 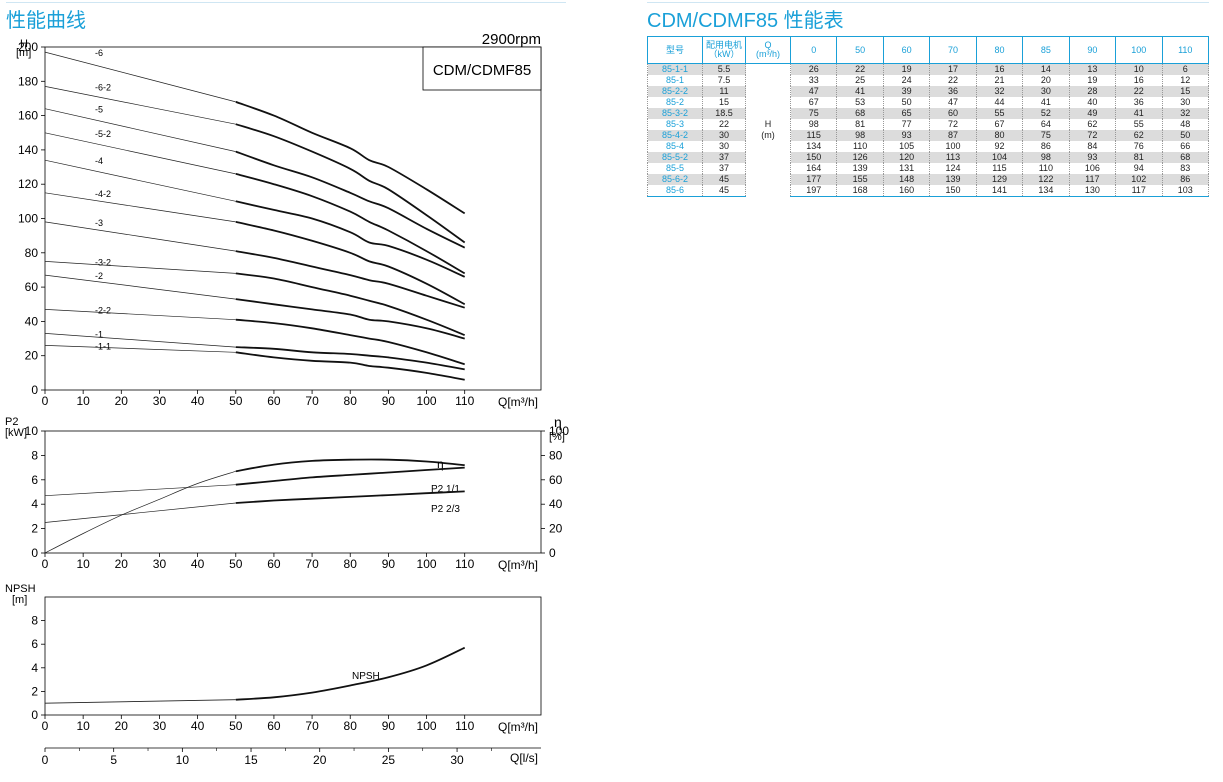 What do you see at coordinates (1092, 113) in the screenshot?
I see `head-value-cell: 49` at bounding box center [1092, 113].